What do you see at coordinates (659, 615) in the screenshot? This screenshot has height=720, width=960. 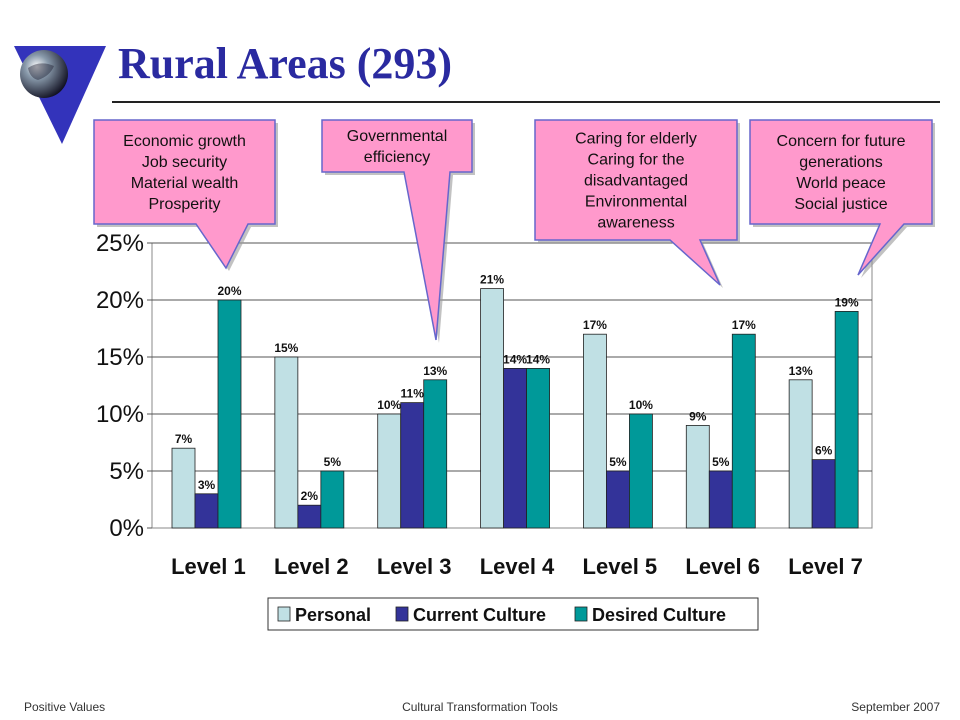 I see `legend-label: Desired Culture` at bounding box center [659, 615].